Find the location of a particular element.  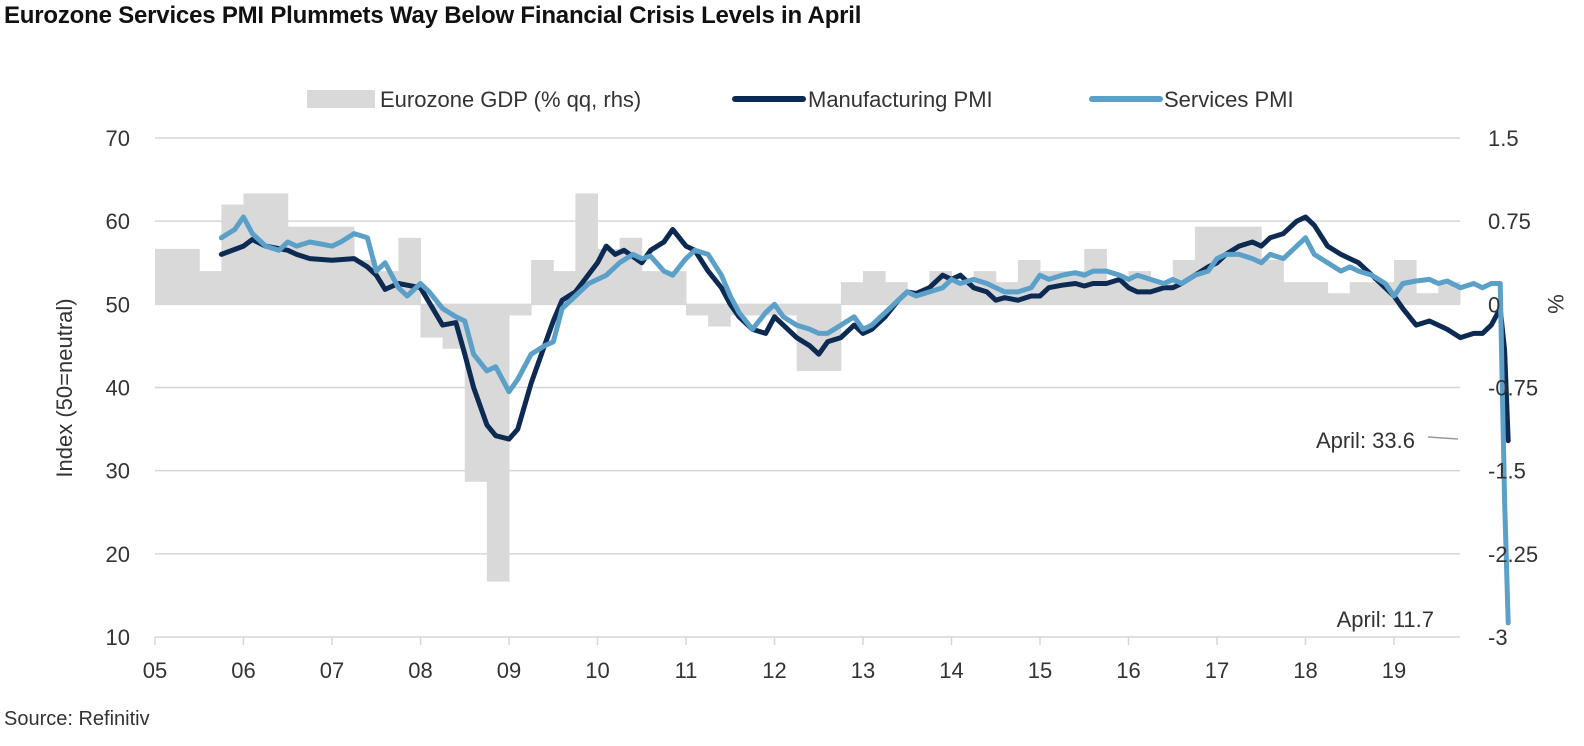

annotations-group: April: 33.6 April: 11.7 is located at coordinates (1387, 530).